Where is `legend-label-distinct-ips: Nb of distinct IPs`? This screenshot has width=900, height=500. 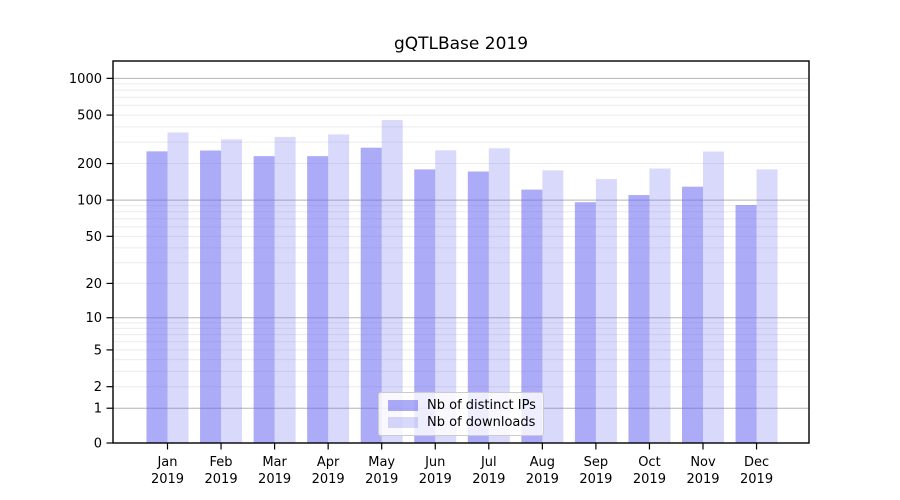
legend-label-distinct-ips: Nb of distinct IPs is located at coordinates (481, 405).